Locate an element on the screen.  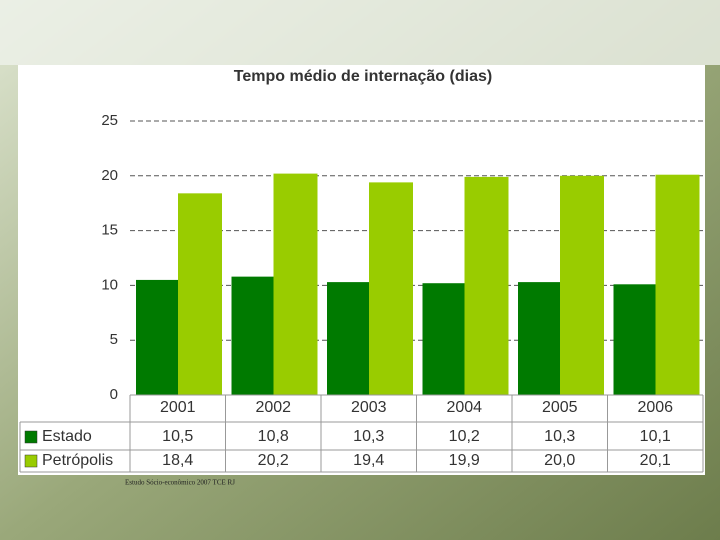
table-value: 19,4 is located at coordinates (368, 460).